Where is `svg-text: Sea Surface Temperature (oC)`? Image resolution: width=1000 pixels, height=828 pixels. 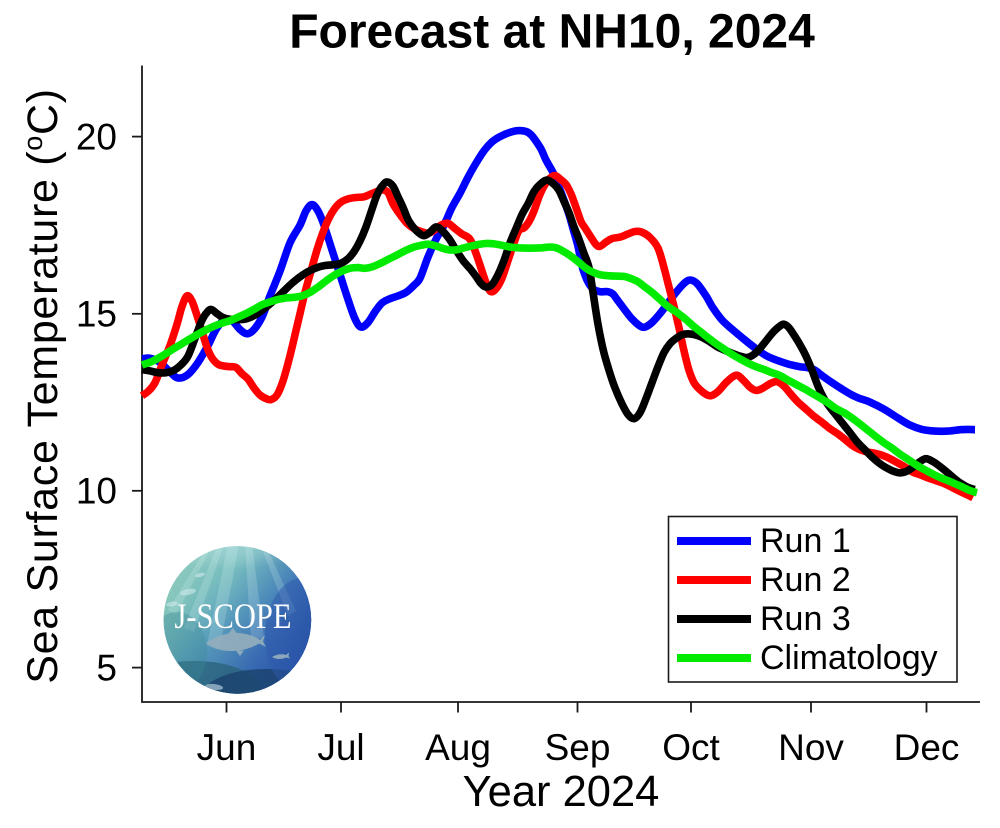
svg-text: Sea Surface Temperature (oC) is located at coordinates (42, 385).